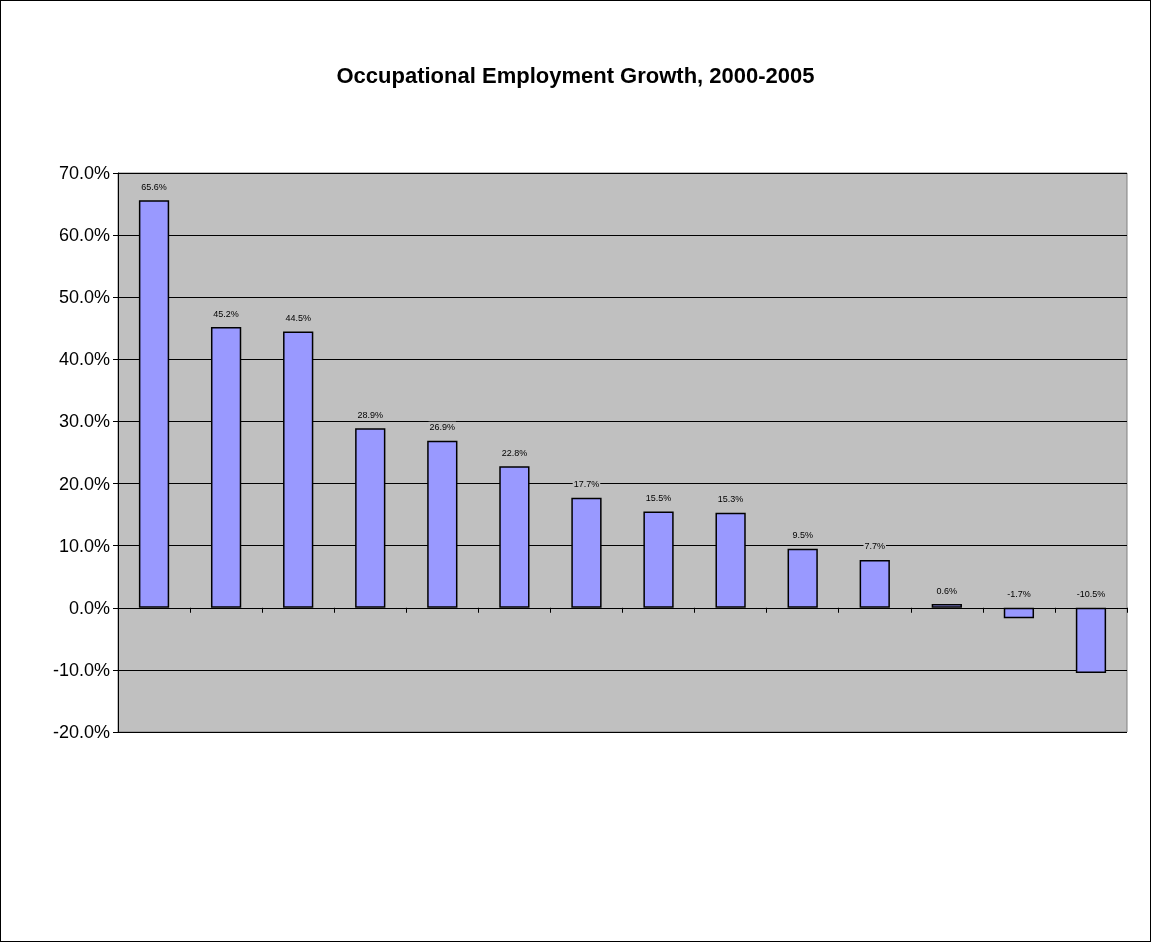  I want to click on y-tick-label: 20.0%, so click(84, 483).